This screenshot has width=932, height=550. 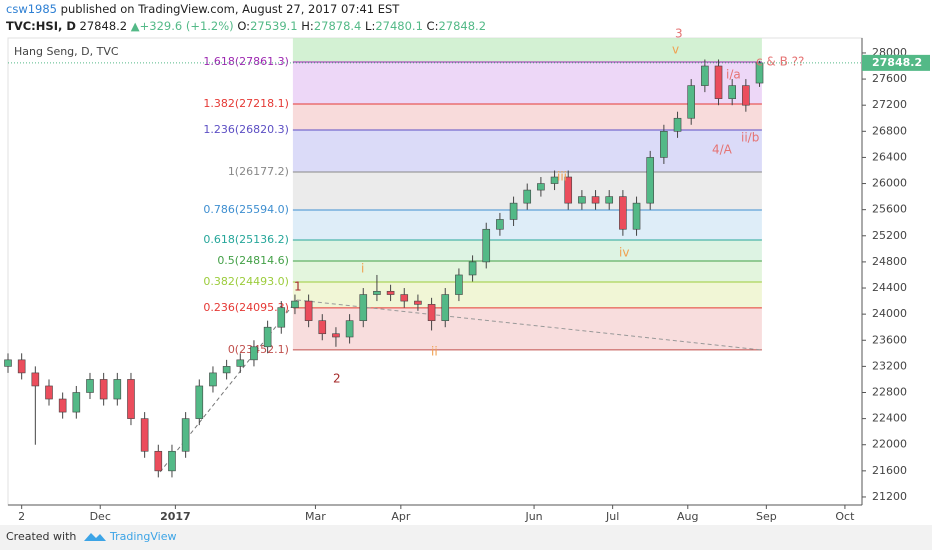 What do you see at coordinates (780, 62) in the screenshot?
I see `wave-label: c & B ??` at bounding box center [780, 62].